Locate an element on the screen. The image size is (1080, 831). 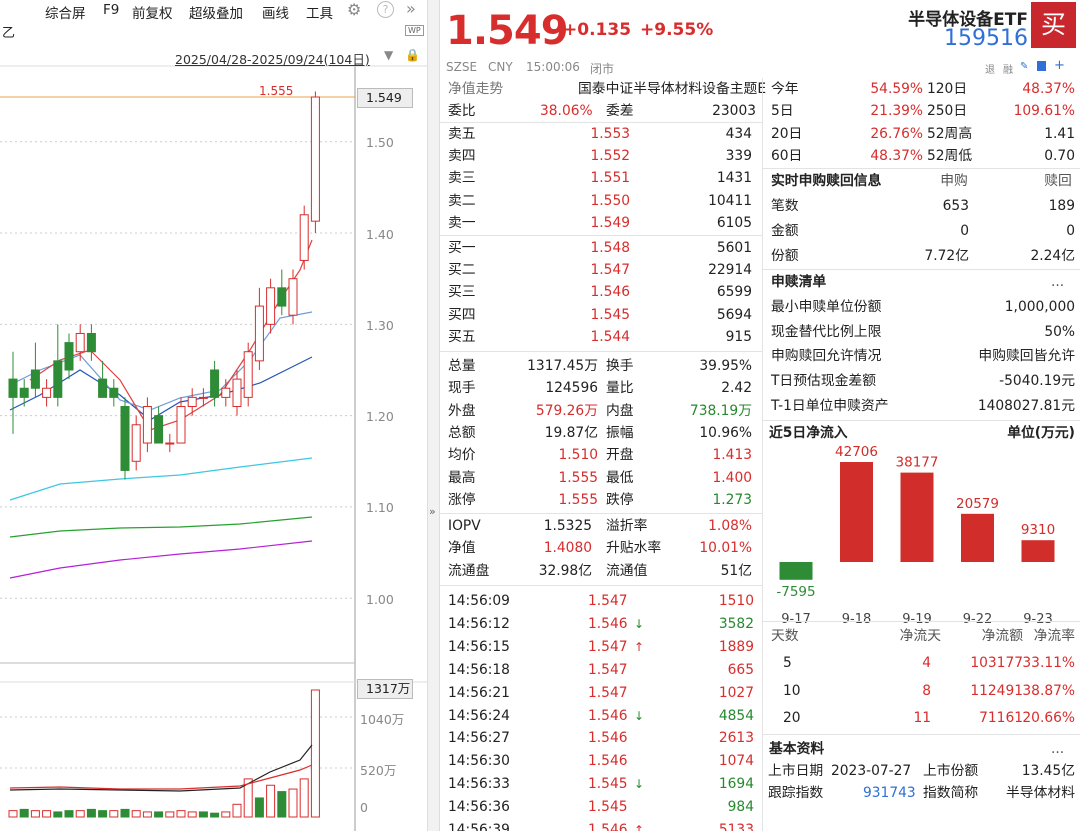
tick-row: 14:56:30 1.546 1074 is located at coordinates (601, 761).